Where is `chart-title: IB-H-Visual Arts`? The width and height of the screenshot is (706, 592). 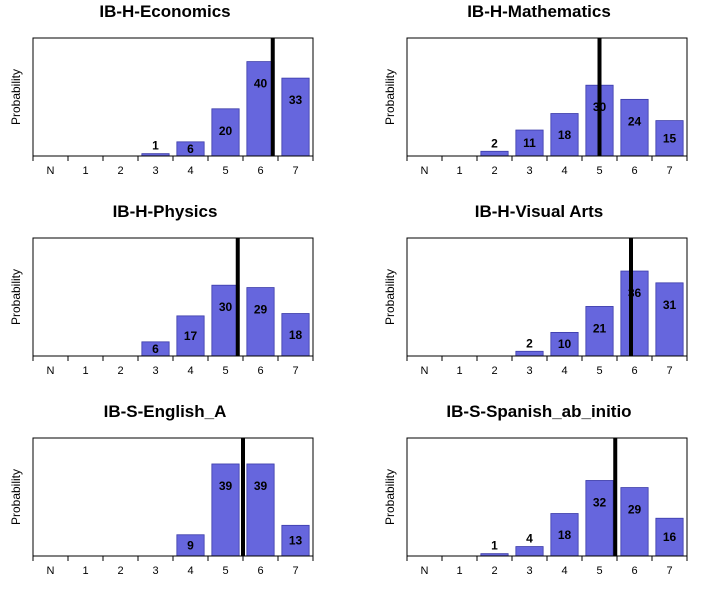 chart-title: IB-H-Visual Arts is located at coordinates (539, 211).